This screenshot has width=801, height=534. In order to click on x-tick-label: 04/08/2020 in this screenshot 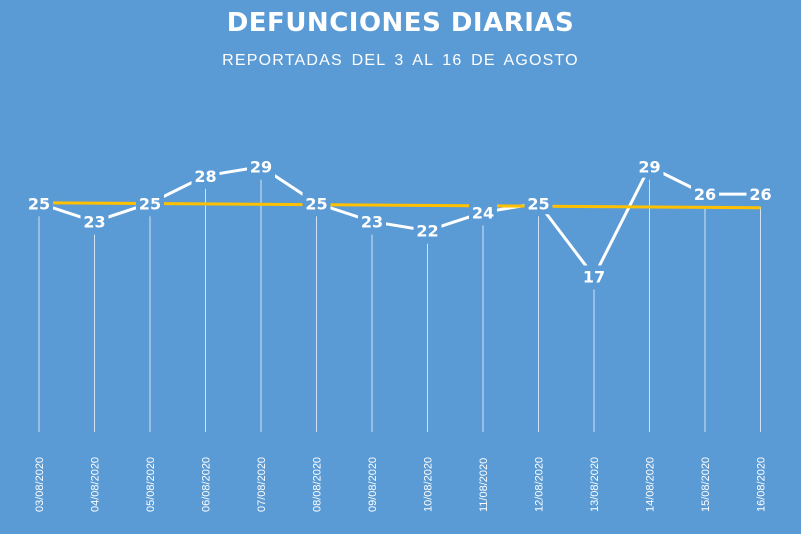, I will do `click(96, 484)`.